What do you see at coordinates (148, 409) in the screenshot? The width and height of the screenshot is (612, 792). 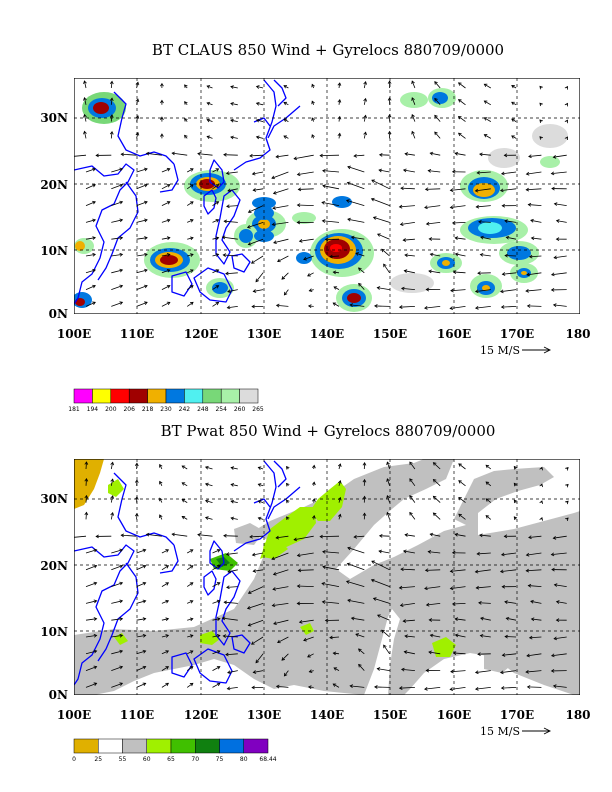 I see `colorbar-label: 218` at bounding box center [148, 409].